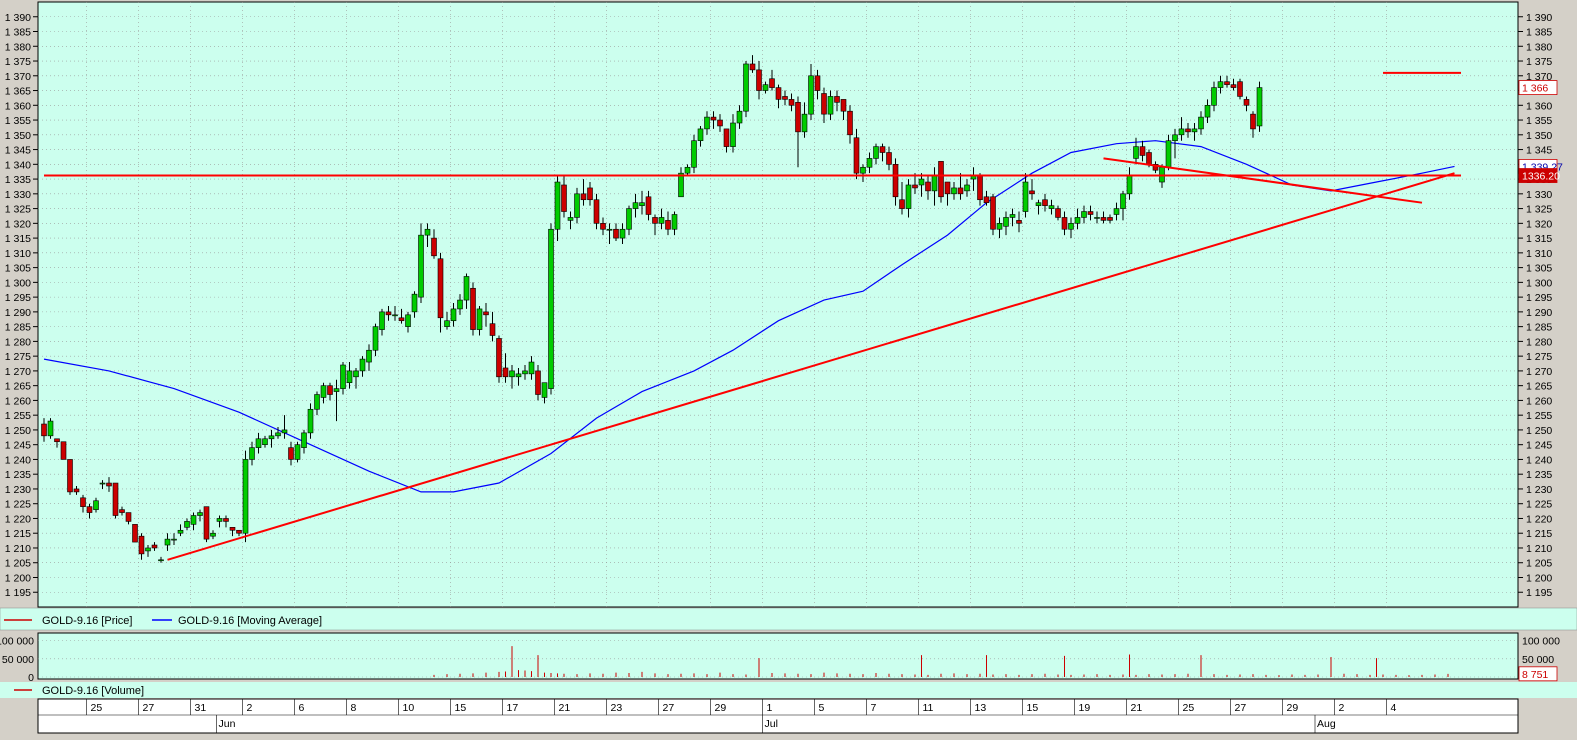 The width and height of the screenshot is (1577, 740). I want to click on price-tick-label: 1 270, so click(1539, 372).